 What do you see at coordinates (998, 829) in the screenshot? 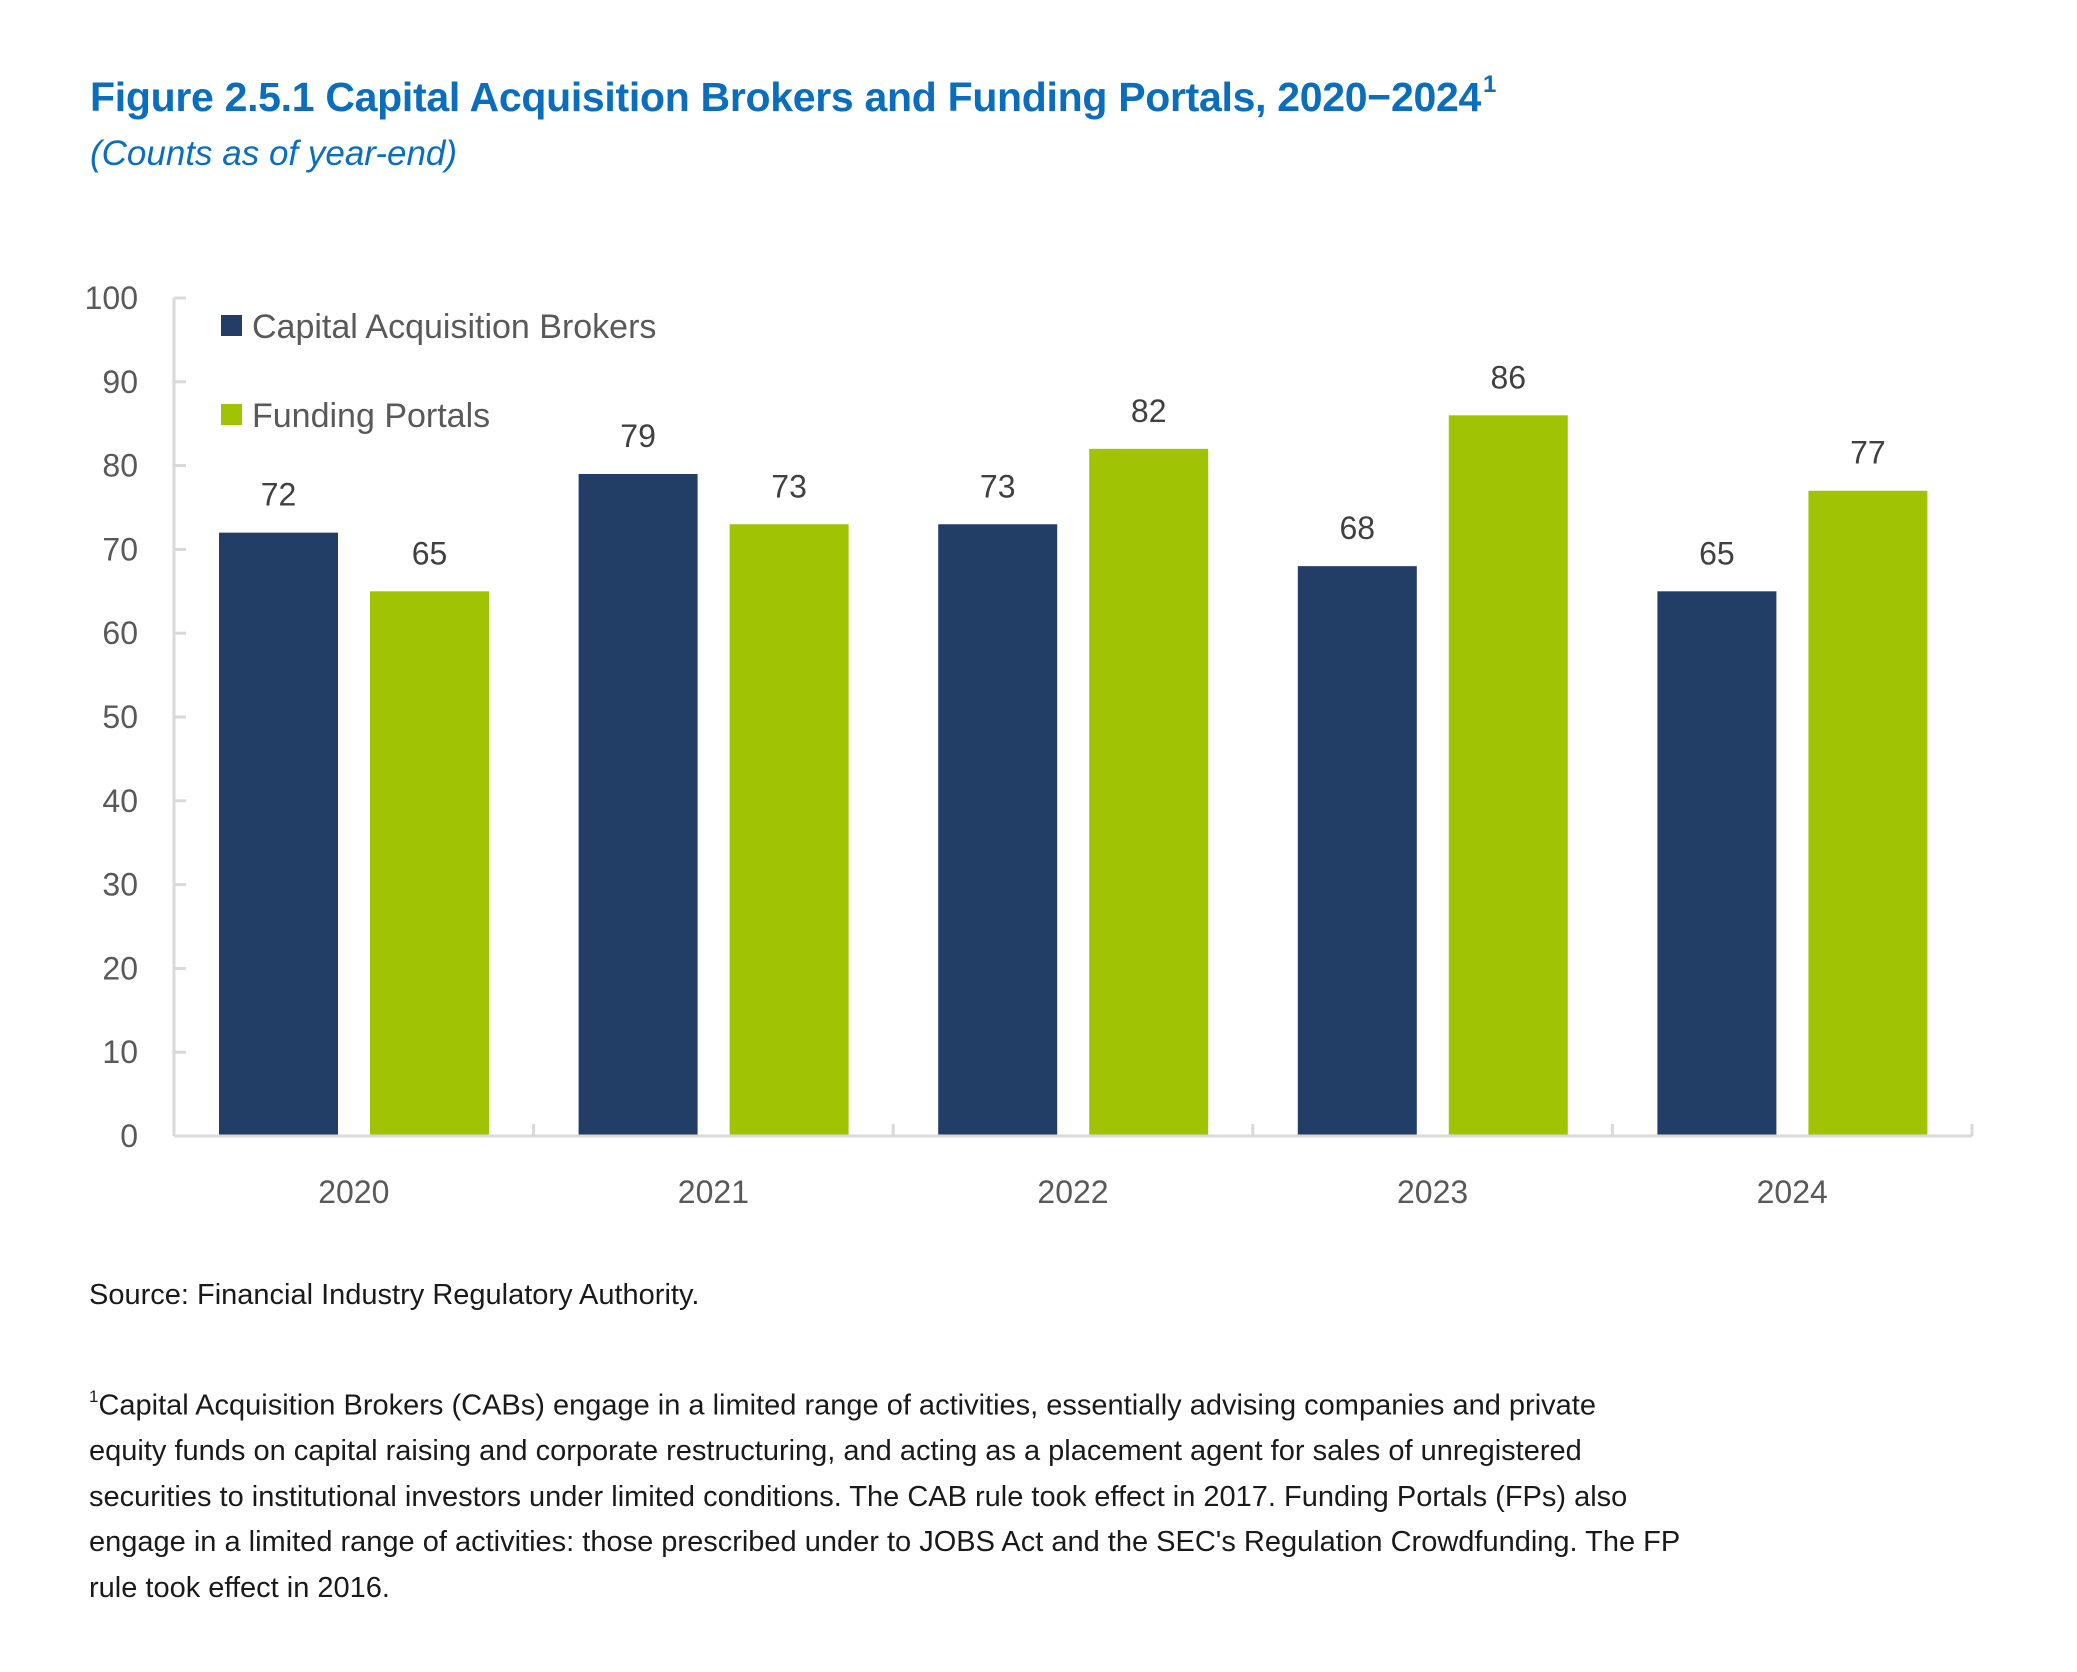
I see `bar-cab-2022` at bounding box center [998, 829].